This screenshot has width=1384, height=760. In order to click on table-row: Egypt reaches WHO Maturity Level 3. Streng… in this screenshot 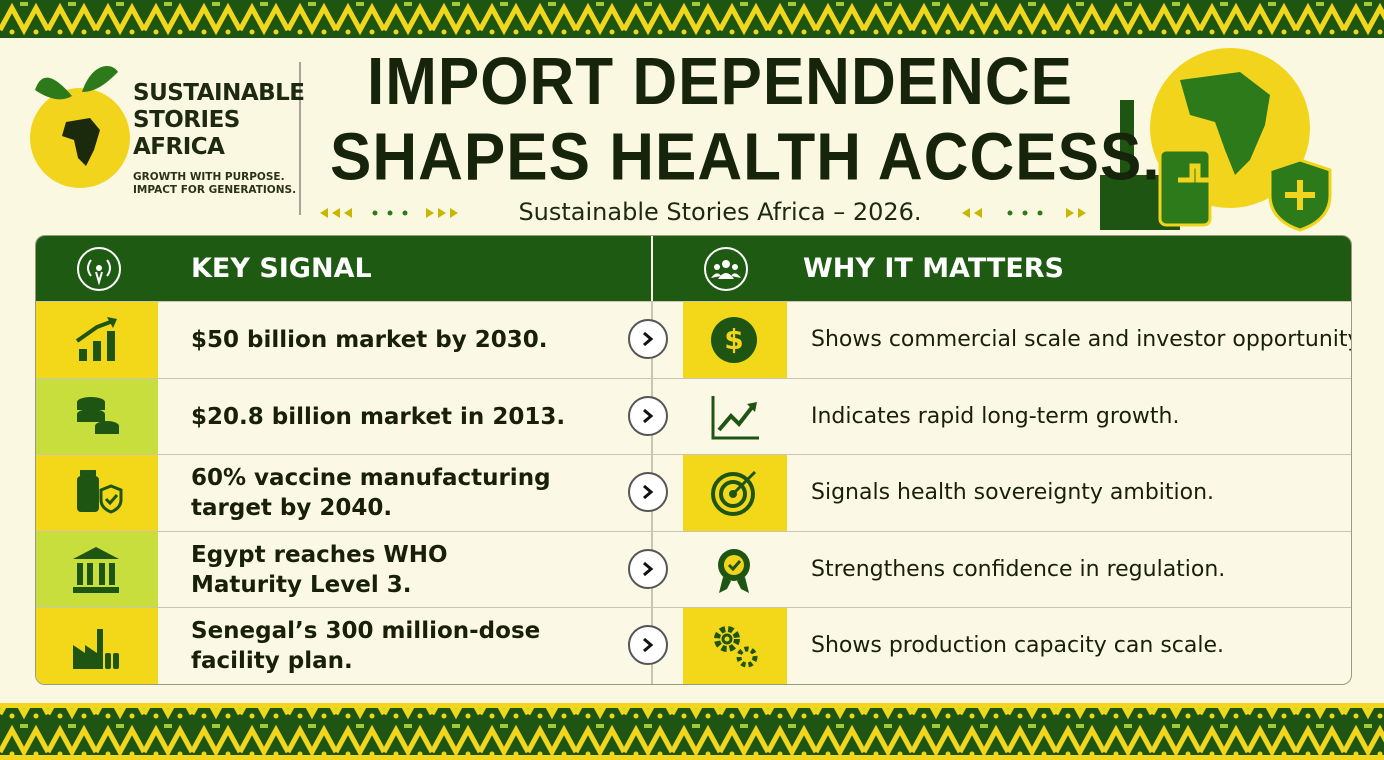, I will do `click(693, 569)`.